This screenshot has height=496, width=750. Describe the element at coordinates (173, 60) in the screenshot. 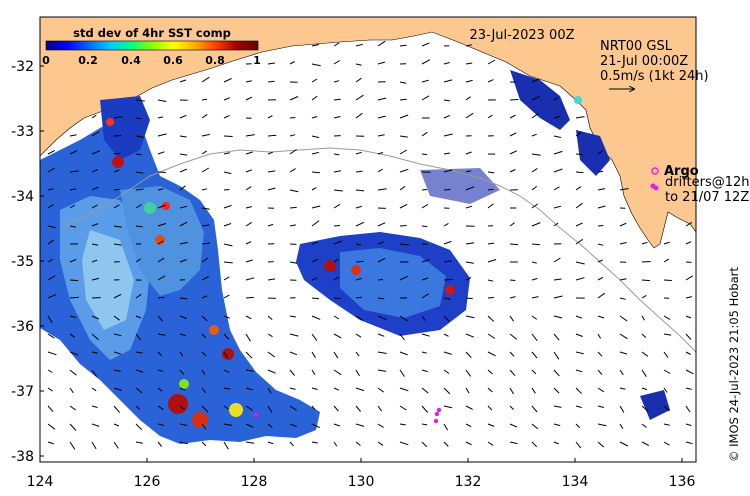

I see `colorbar-tick: 0.6` at that location.